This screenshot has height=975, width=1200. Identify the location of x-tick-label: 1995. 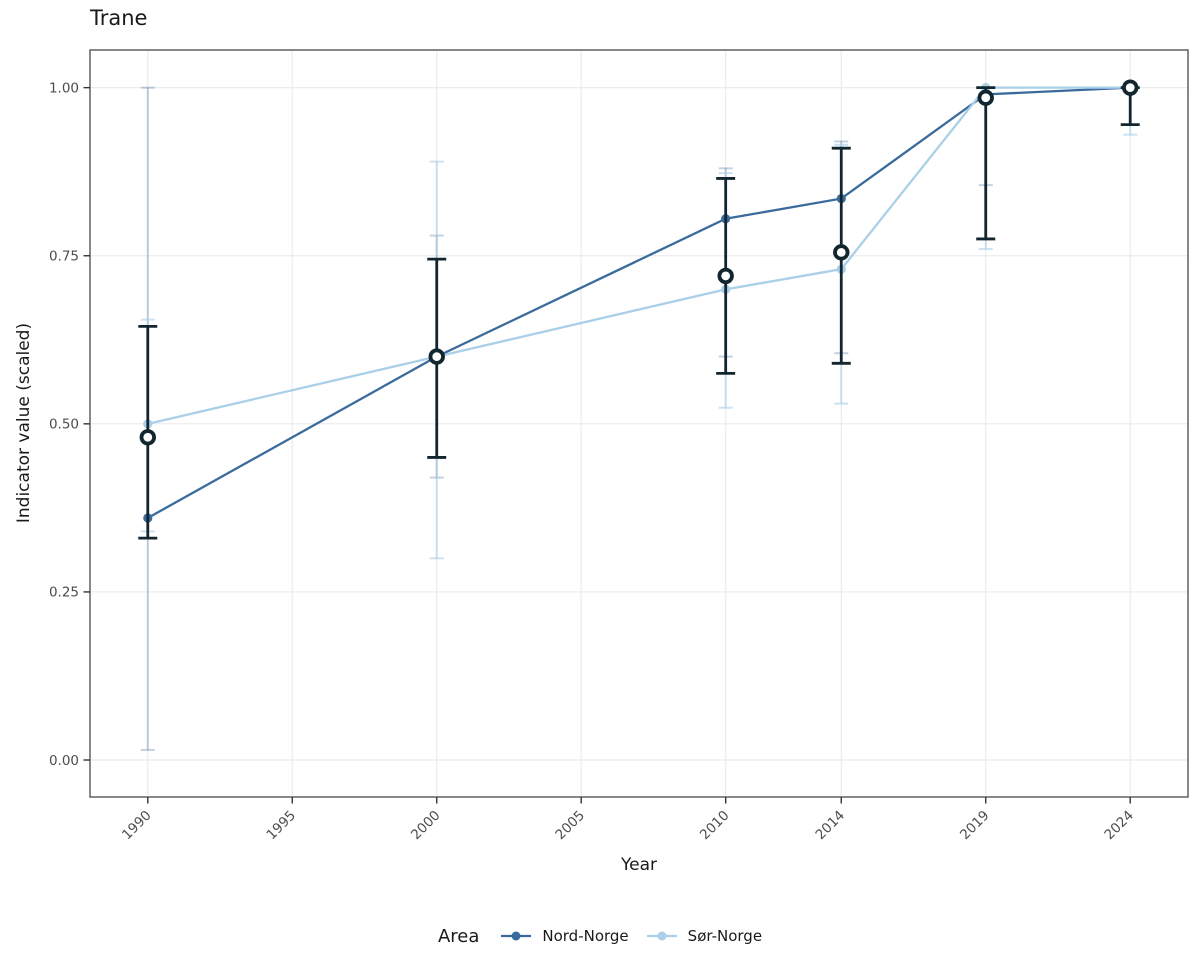
(281, 826).